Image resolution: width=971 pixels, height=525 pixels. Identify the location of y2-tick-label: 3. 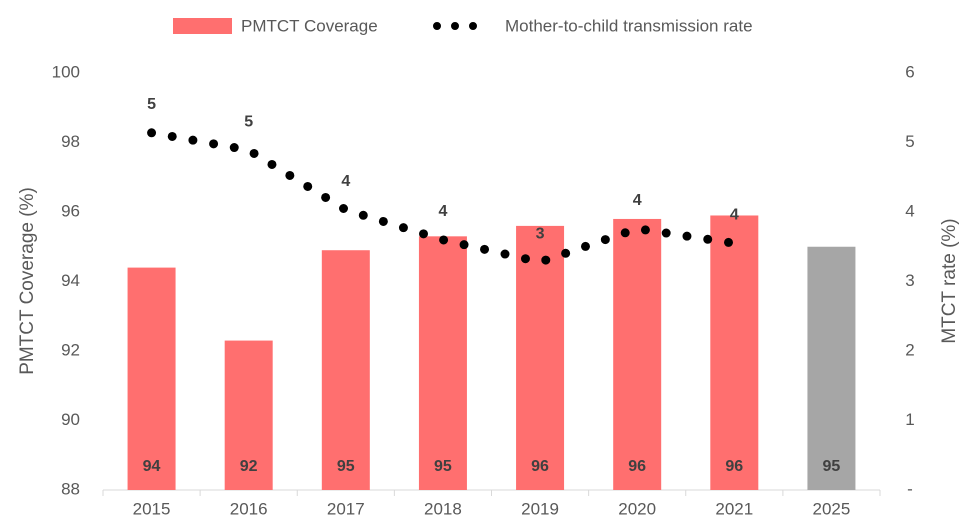
(909, 280).